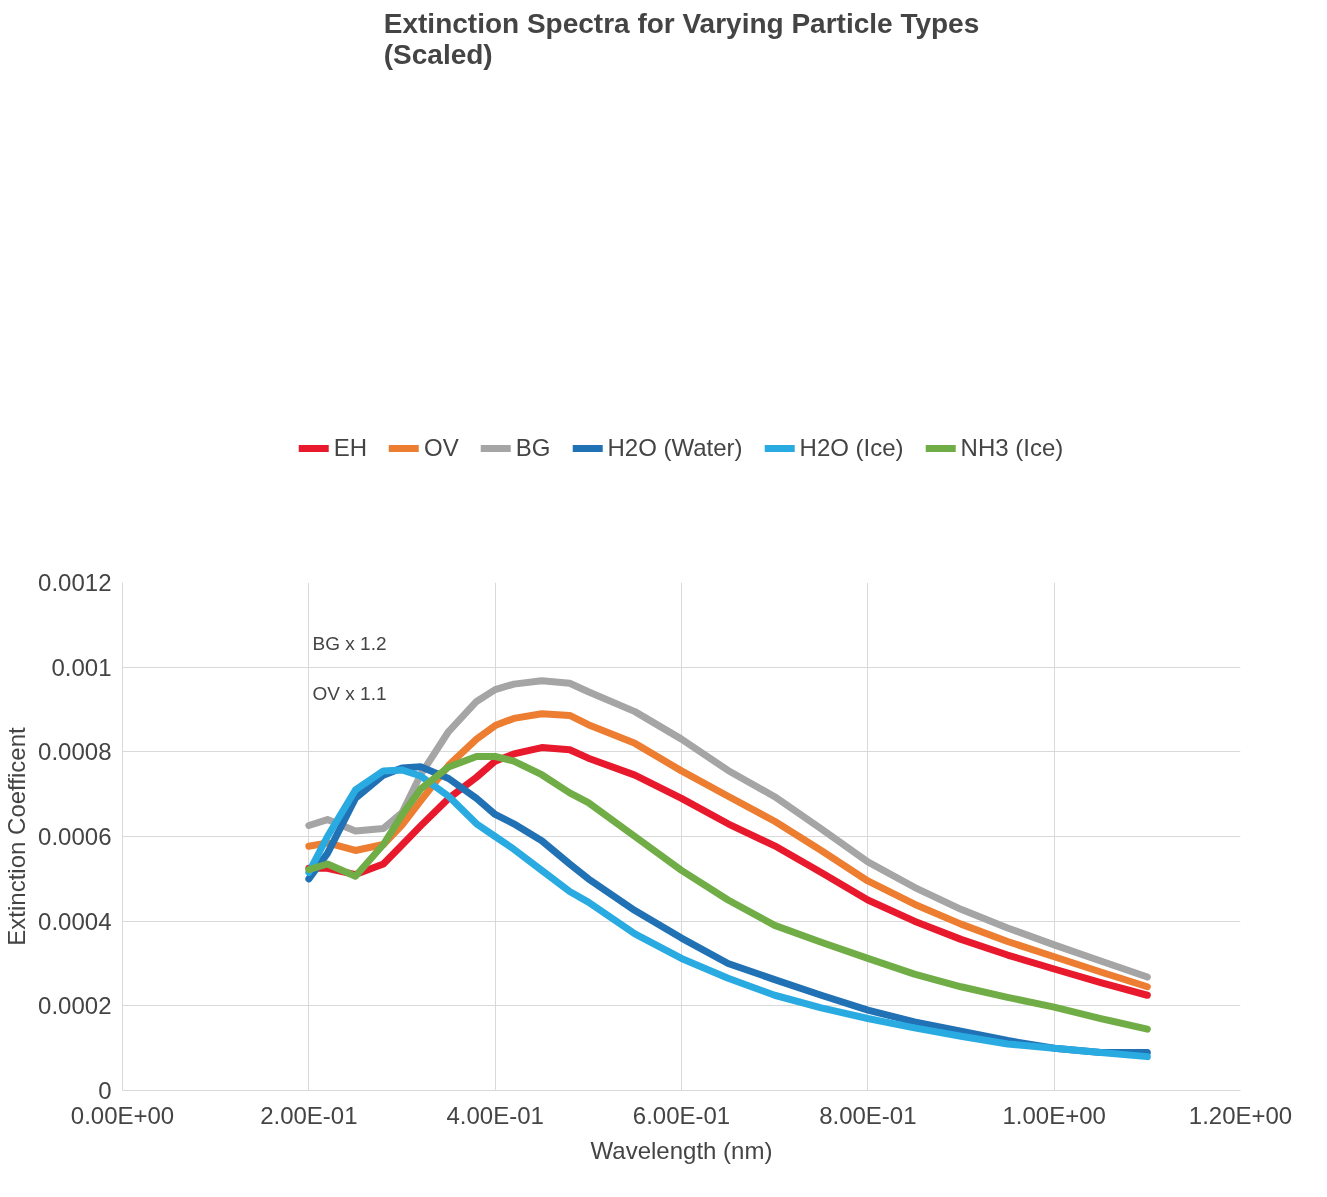 The width and height of the screenshot is (1327, 1197). I want to click on x-tick-label: 1.00E+00, so click(1054, 1115).